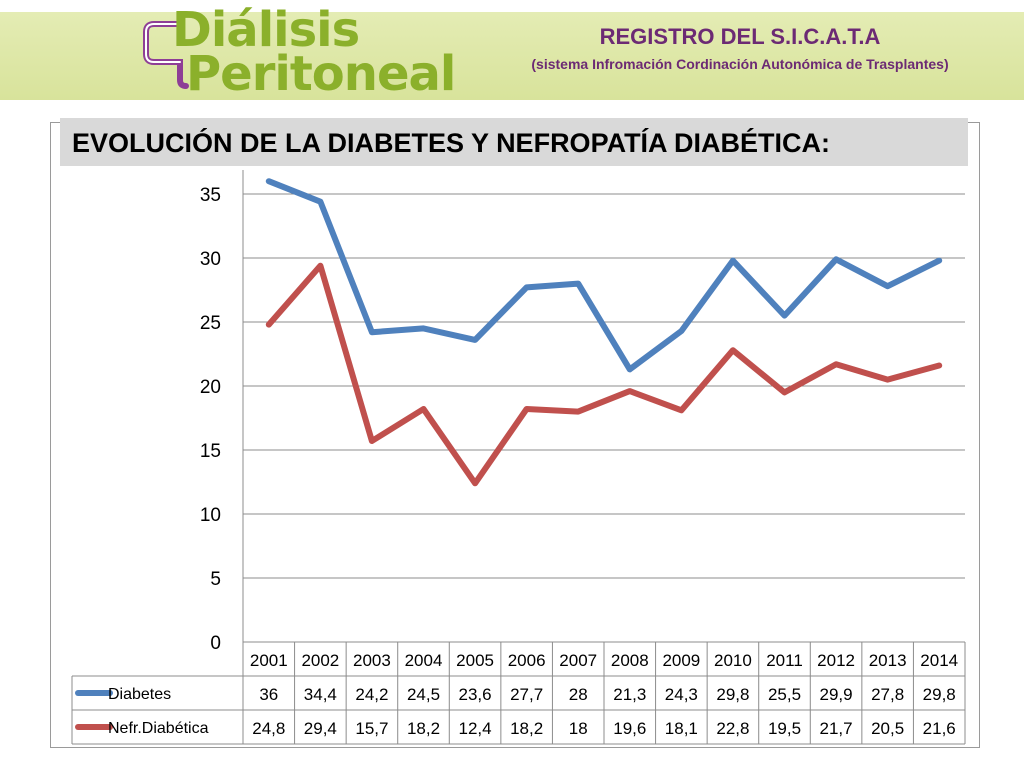 Image resolution: width=1024 pixels, height=768 pixels. I want to click on legend-entry-1: Nefr.Diabética, so click(158, 728).